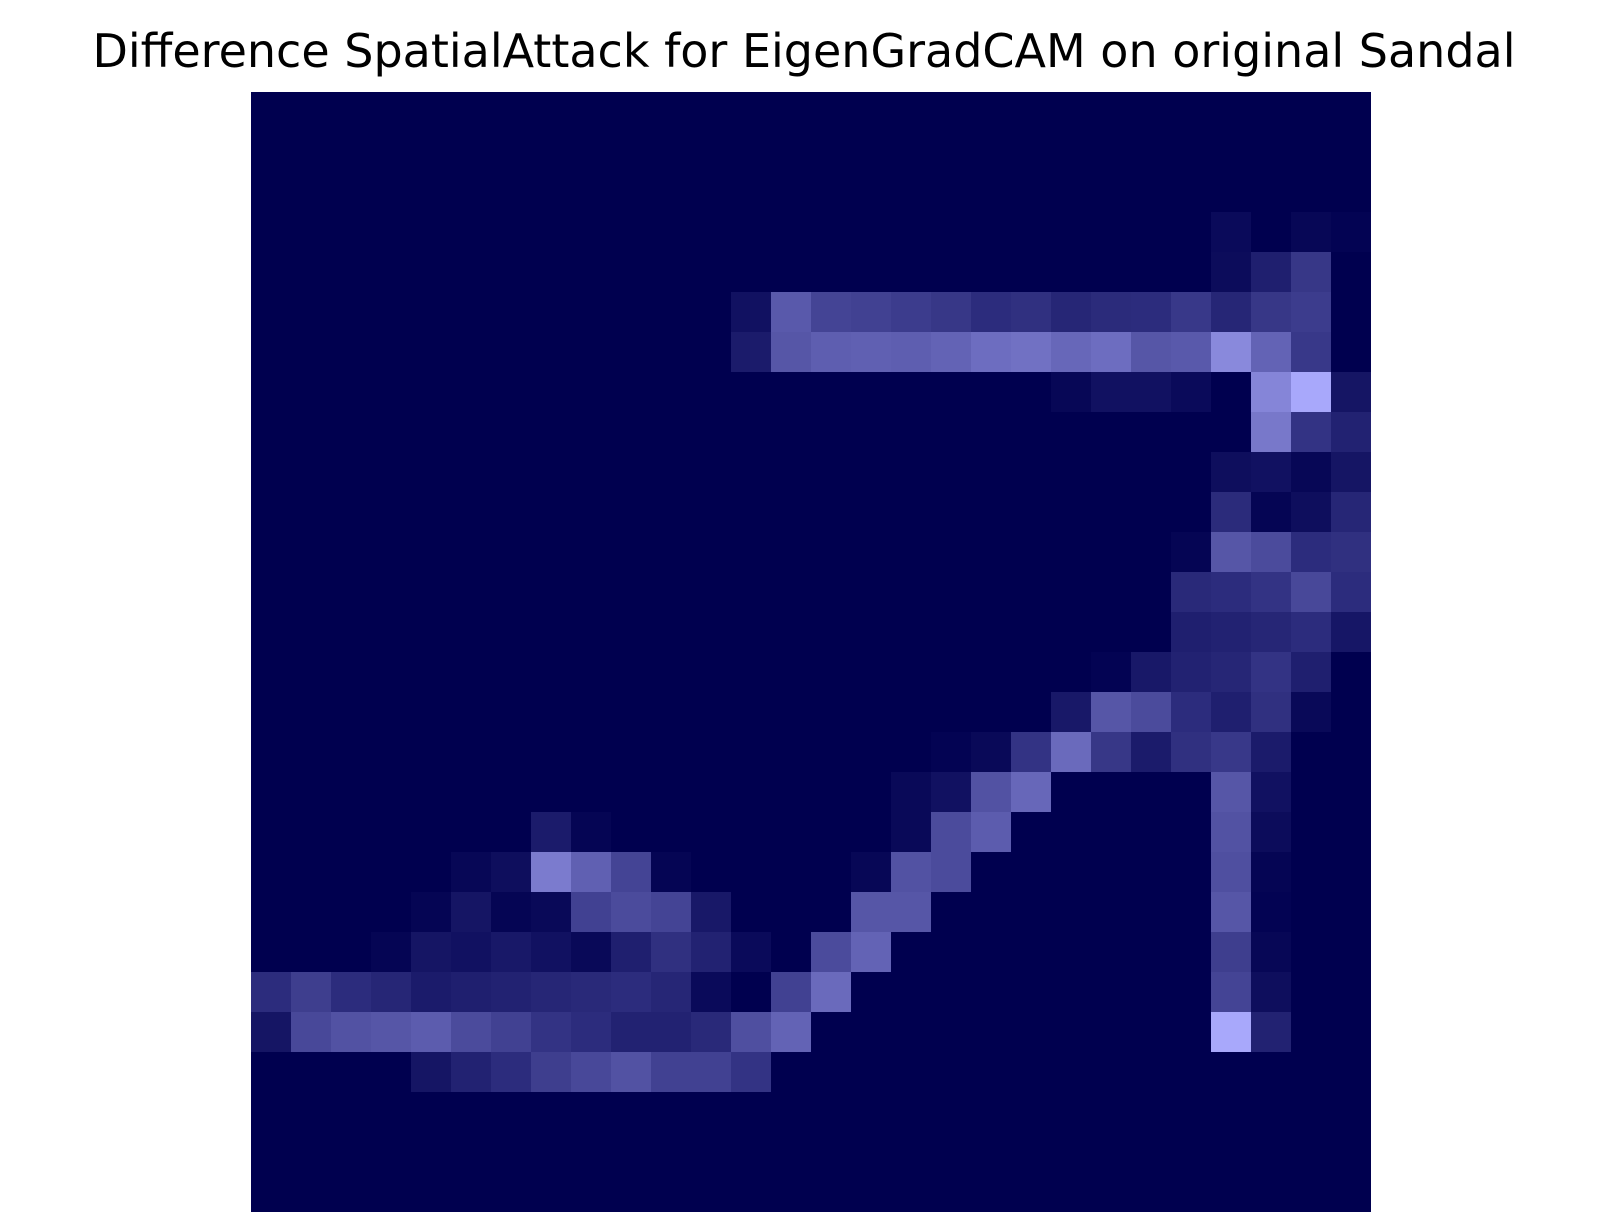  I want to click on heatmap-cell-r22-c3, so click(391, 992).